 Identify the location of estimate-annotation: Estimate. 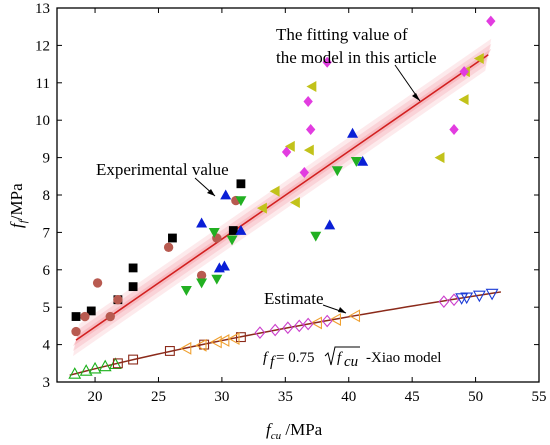
(293, 298).